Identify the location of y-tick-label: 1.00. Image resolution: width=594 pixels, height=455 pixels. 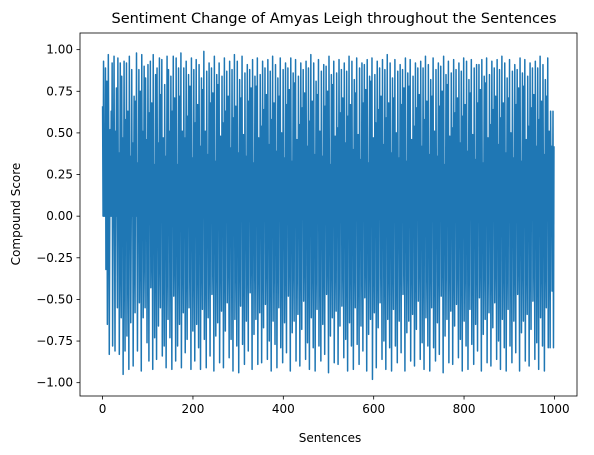
(59, 50).